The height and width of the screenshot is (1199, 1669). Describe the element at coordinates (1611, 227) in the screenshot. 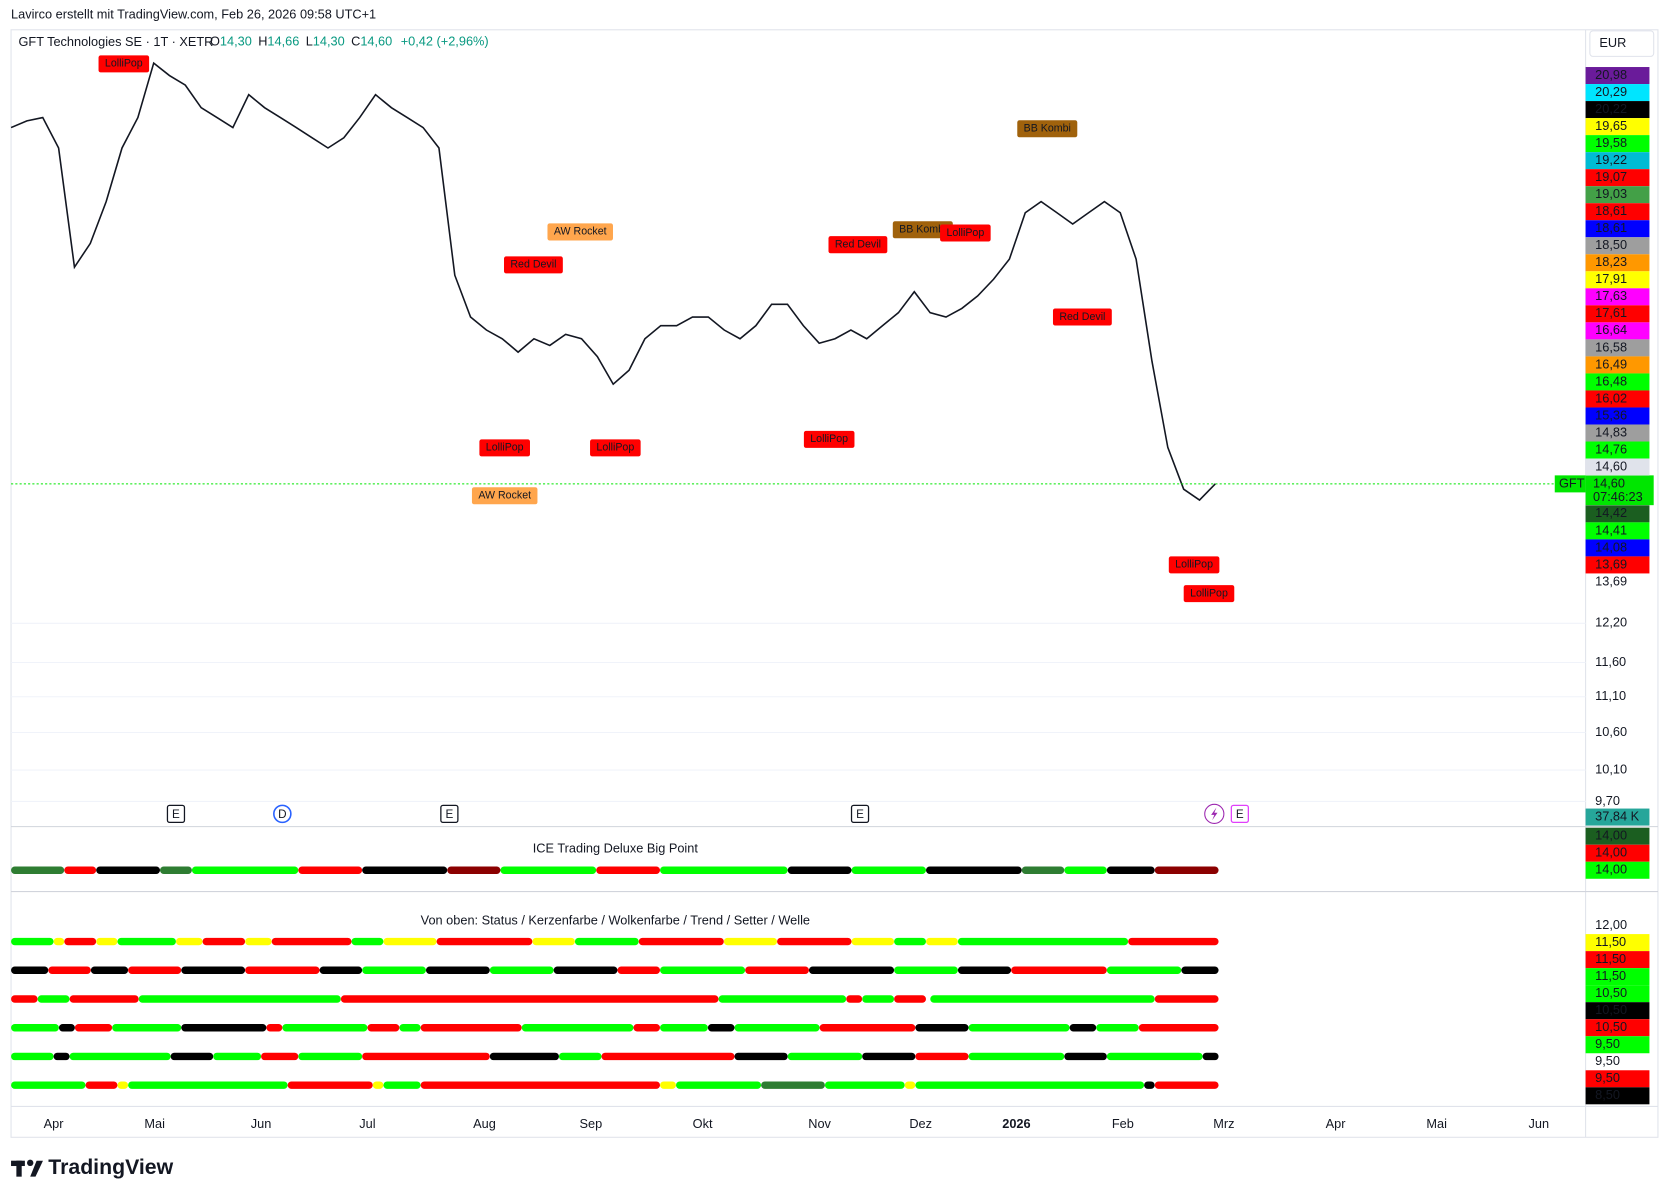

I see `price-badge-label: 18,61` at that location.